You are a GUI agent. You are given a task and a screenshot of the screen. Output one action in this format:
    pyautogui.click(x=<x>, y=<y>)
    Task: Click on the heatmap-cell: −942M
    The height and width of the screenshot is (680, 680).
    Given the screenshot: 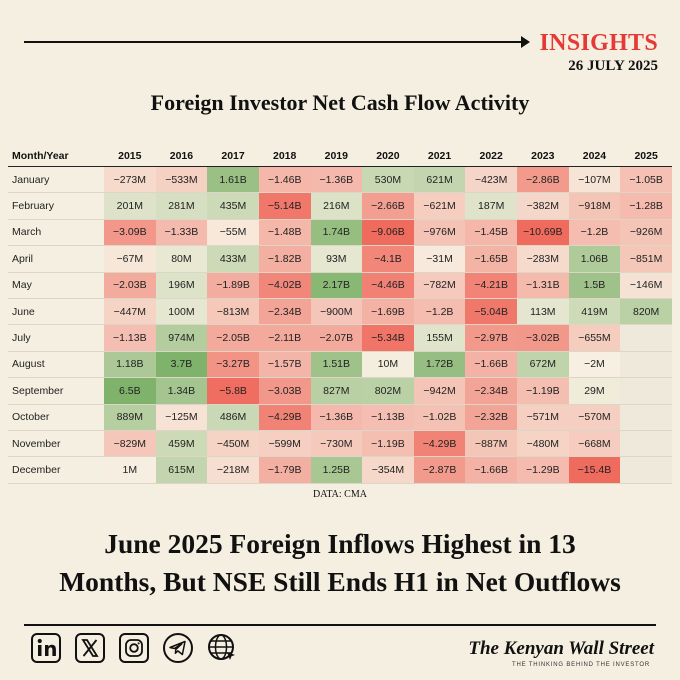 What is the action you would take?
    pyautogui.click(x=439, y=391)
    